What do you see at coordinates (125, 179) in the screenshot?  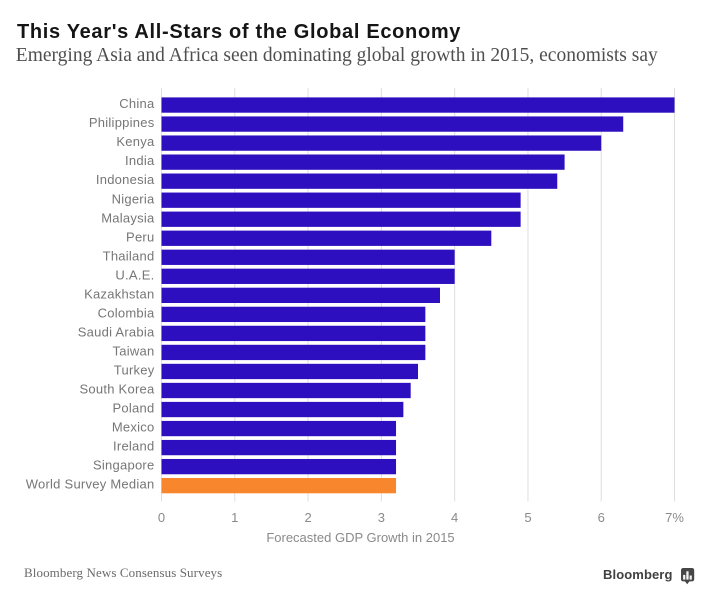 I see `svg-text: Indonesia` at bounding box center [125, 179].